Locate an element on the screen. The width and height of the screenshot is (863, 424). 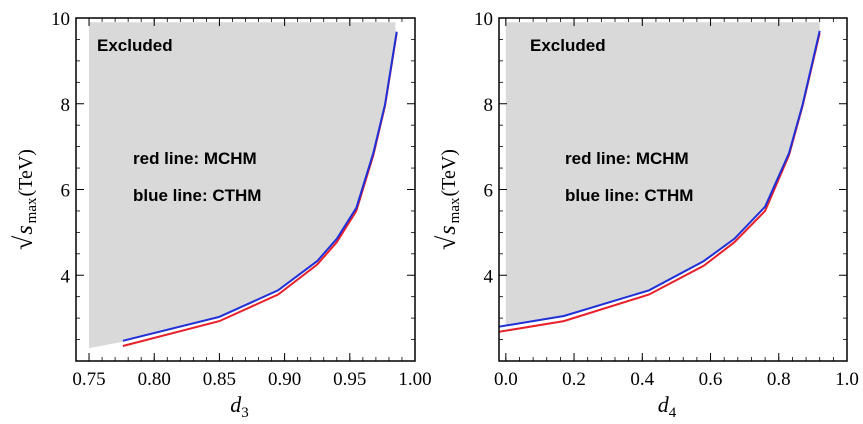
x-axis-title: d3 is located at coordinates (239, 406).